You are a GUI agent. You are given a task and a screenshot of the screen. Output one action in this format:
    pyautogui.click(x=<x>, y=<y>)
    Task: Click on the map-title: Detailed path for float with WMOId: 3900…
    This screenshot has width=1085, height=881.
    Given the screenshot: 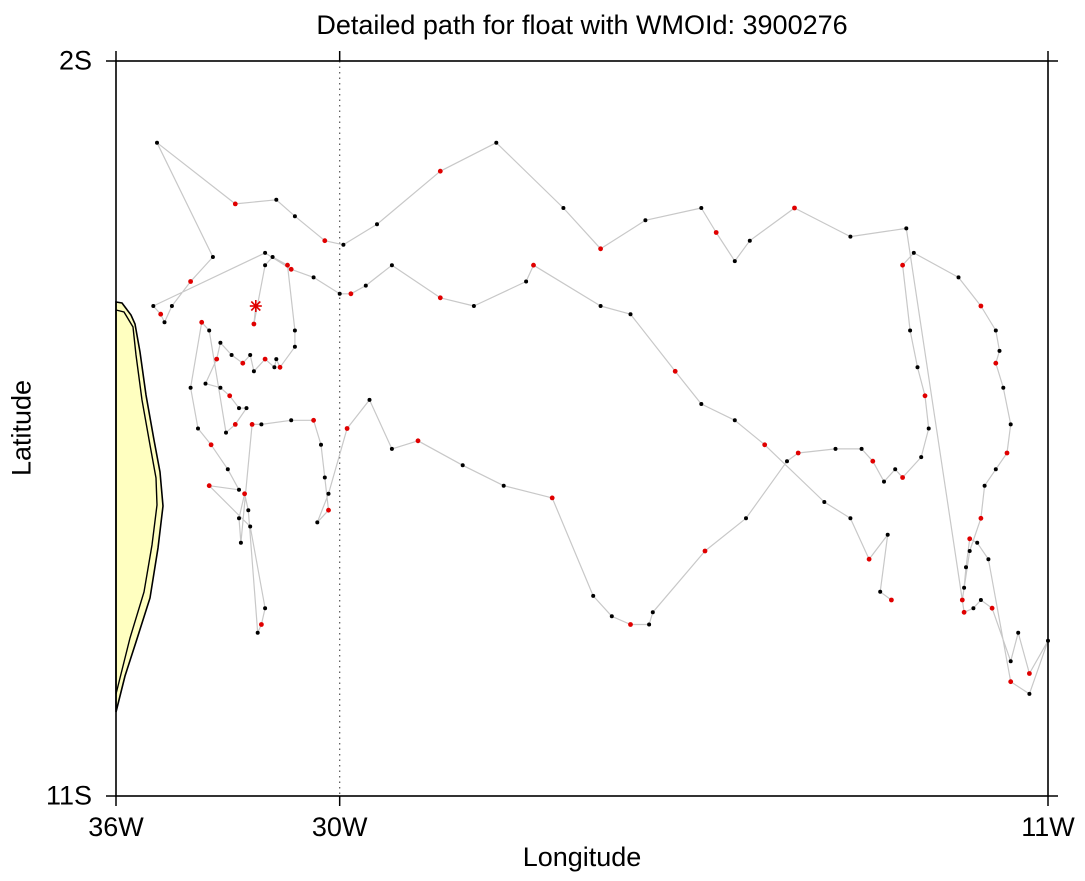 What is the action you would take?
    pyautogui.click(x=582, y=25)
    